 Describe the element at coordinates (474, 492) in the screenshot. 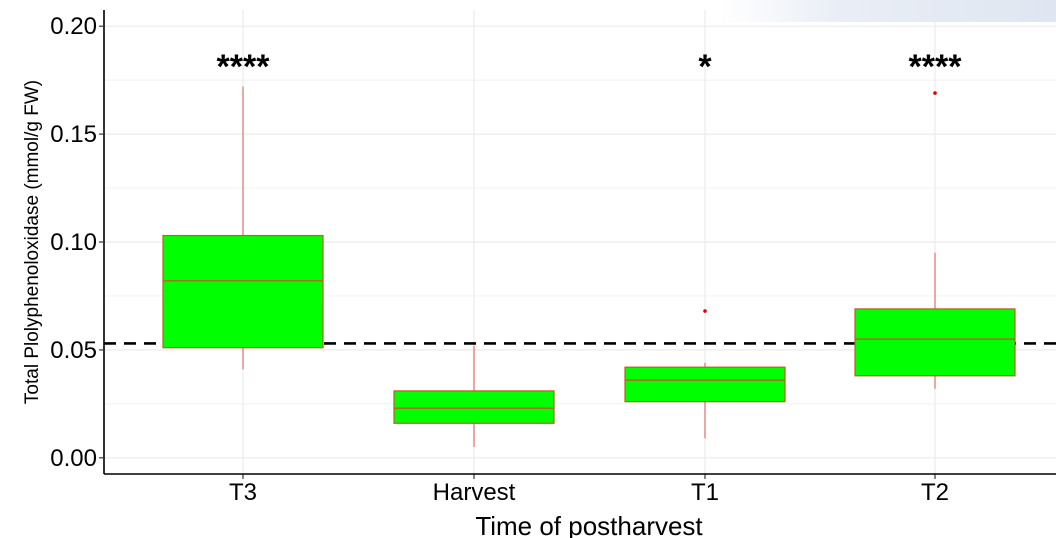

I see `x-tick-label: Harvest` at that location.